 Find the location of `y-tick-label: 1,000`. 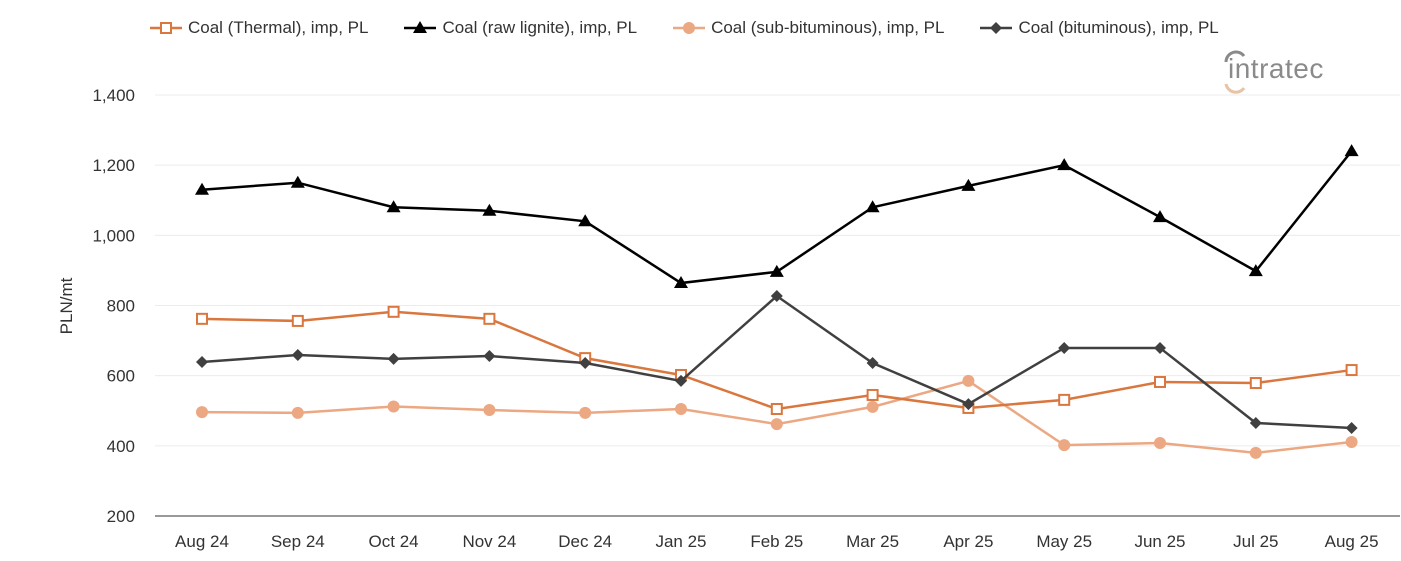

y-tick-label: 1,000 is located at coordinates (113, 235).